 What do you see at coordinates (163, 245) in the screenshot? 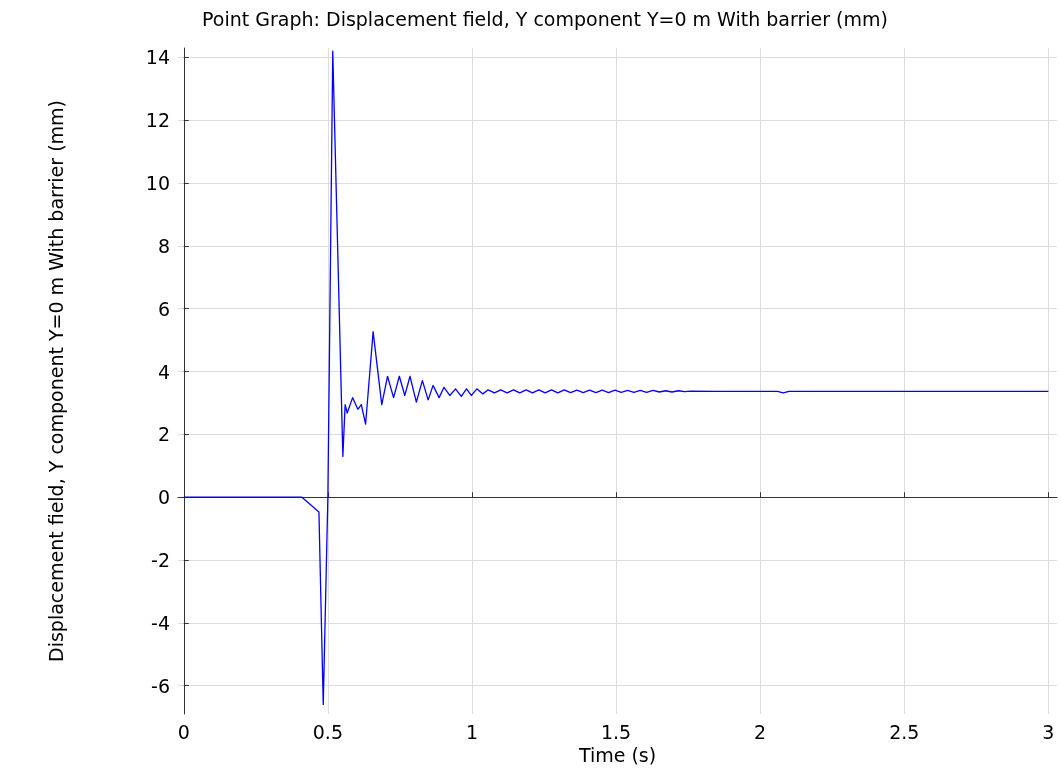
I see `y-tick-label: 8` at bounding box center [163, 245].